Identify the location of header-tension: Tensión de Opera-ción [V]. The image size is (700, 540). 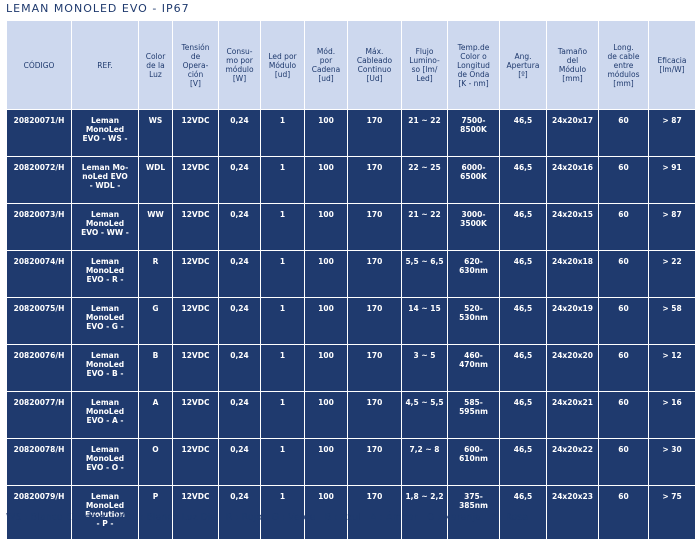
(195, 65).